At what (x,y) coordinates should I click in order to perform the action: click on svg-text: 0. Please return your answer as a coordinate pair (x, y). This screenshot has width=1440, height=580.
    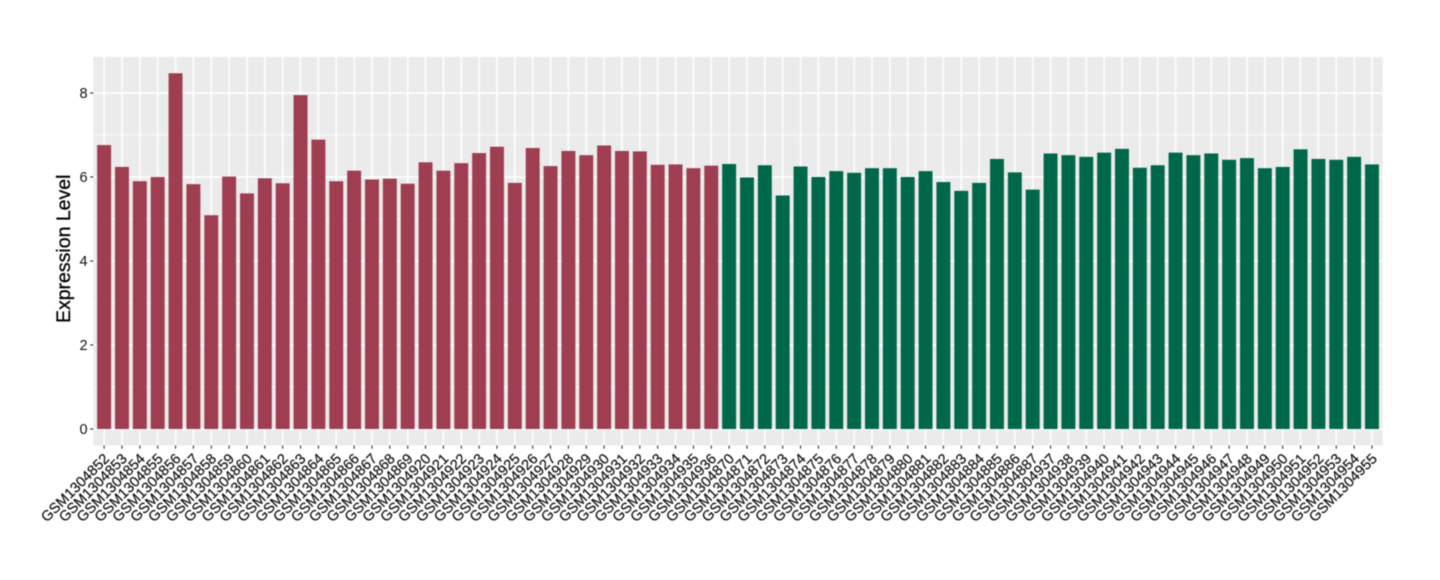
    Looking at the image, I should click on (84, 430).